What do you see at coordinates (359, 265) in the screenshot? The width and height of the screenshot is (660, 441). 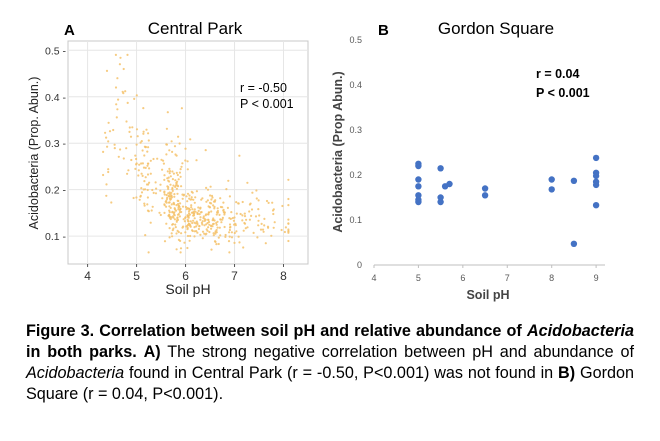 I see `panel-b-y-tick-label: 0` at bounding box center [359, 265].